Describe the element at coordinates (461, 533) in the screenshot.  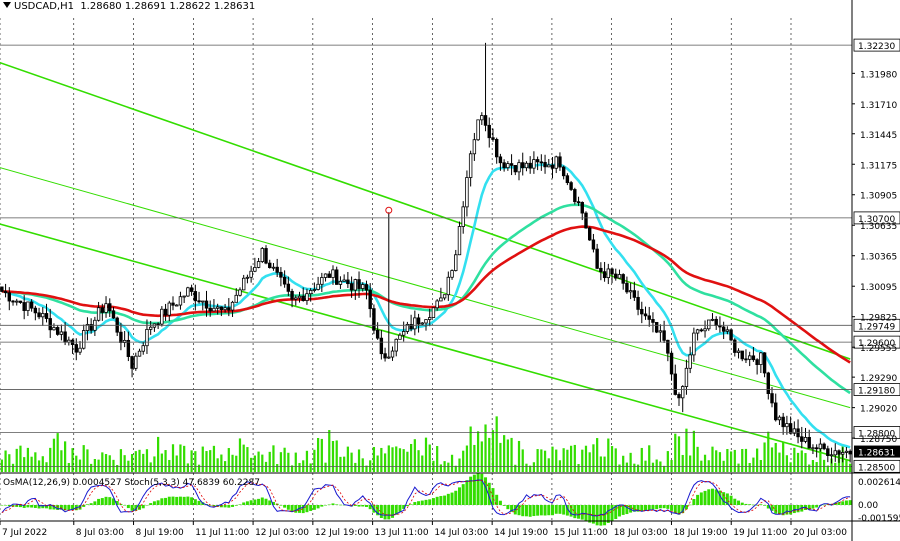
I see `x-tick-label: 14 Jul 03:00` at that location.